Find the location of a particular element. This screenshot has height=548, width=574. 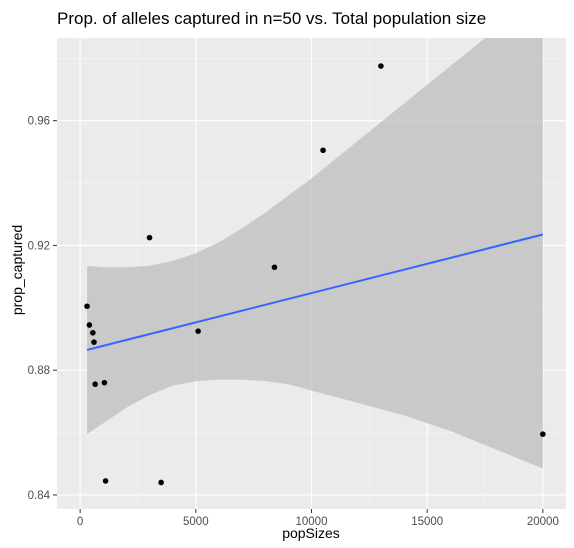

x-axis: 0 5000 10000 15000 20000 is located at coordinates (318, 518).